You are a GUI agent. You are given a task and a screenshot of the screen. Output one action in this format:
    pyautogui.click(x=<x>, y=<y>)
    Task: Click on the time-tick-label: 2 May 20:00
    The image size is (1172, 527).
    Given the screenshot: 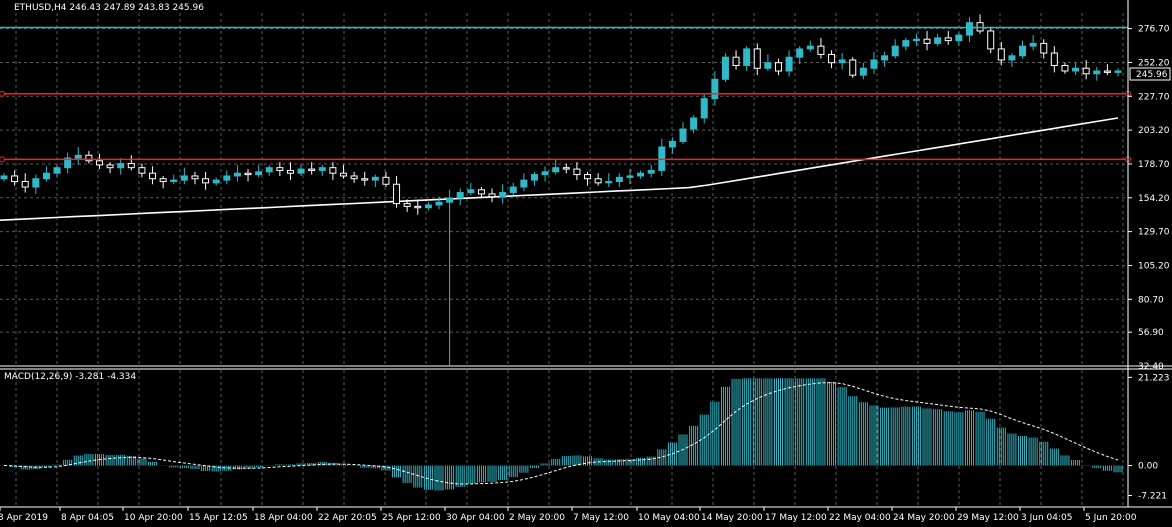 What is the action you would take?
    pyautogui.click(x=537, y=518)
    